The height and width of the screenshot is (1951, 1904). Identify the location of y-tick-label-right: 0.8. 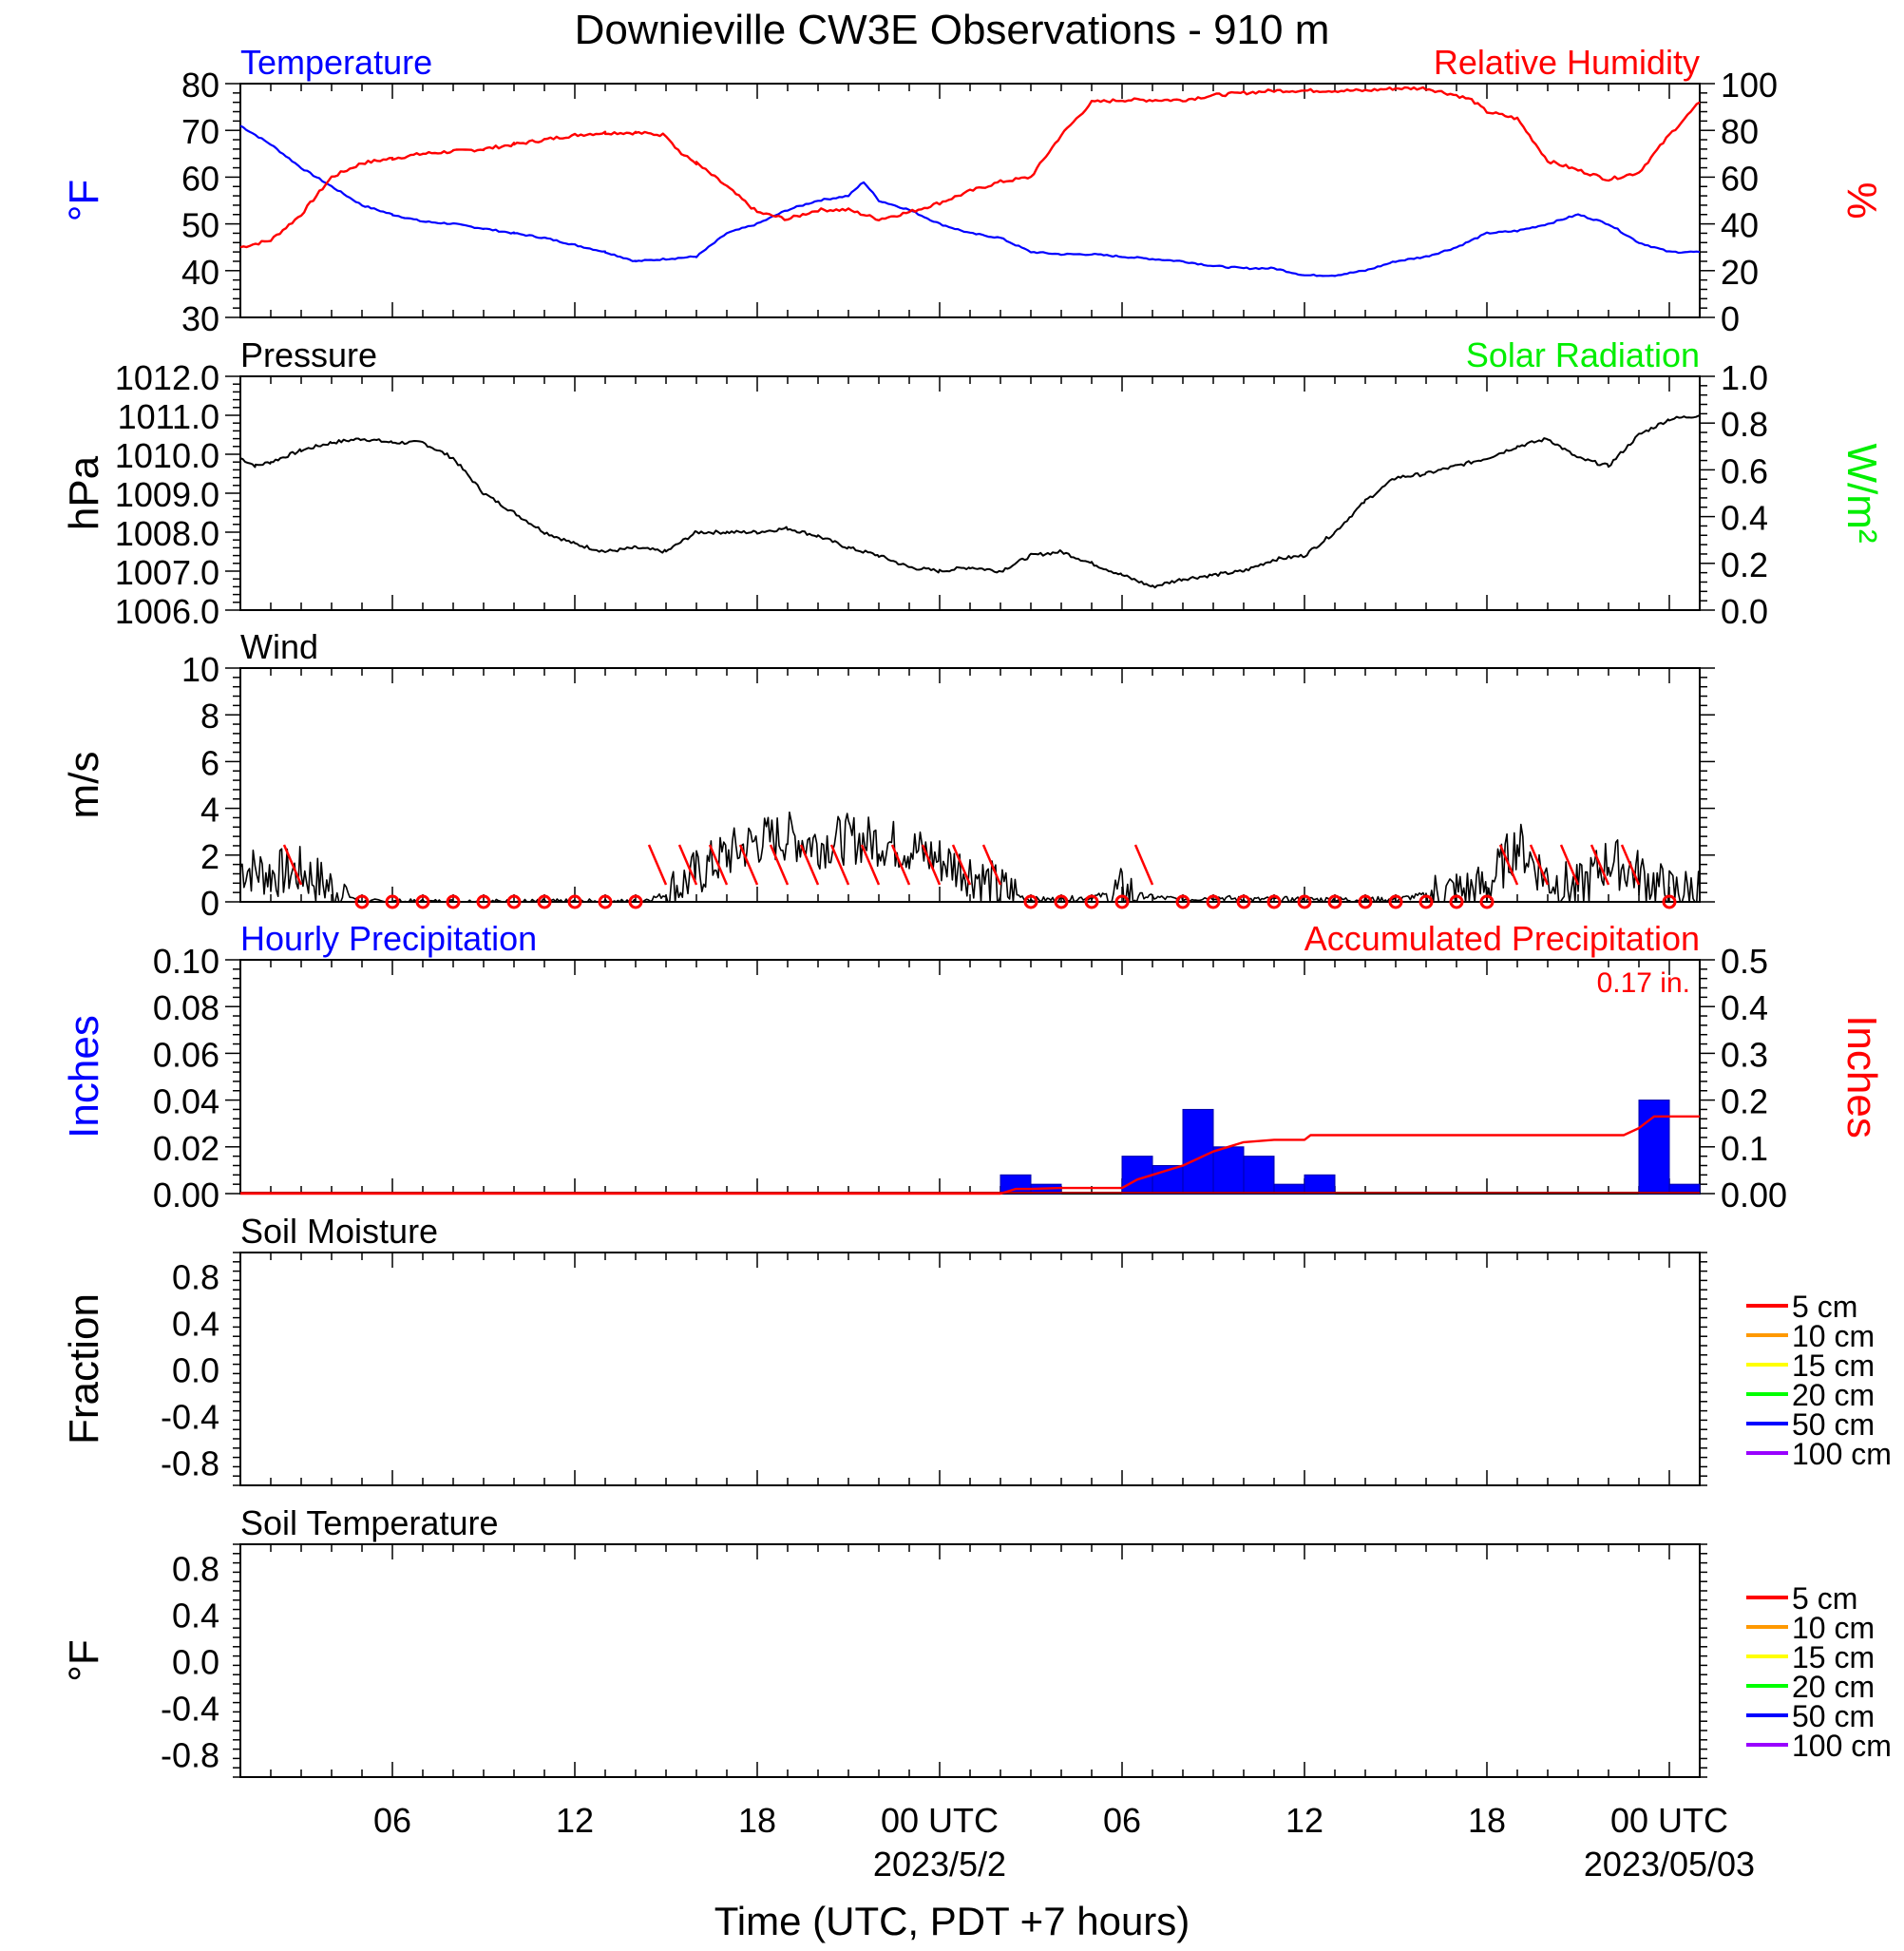
(1745, 424).